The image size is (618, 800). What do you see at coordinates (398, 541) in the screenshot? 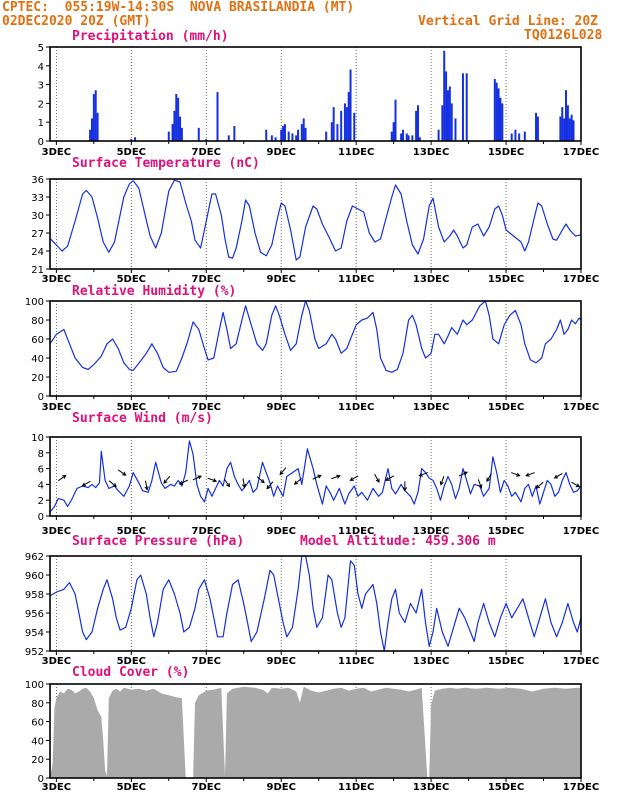
I see `panel-annotation: Model Altitude: 459.306 m` at bounding box center [398, 541].